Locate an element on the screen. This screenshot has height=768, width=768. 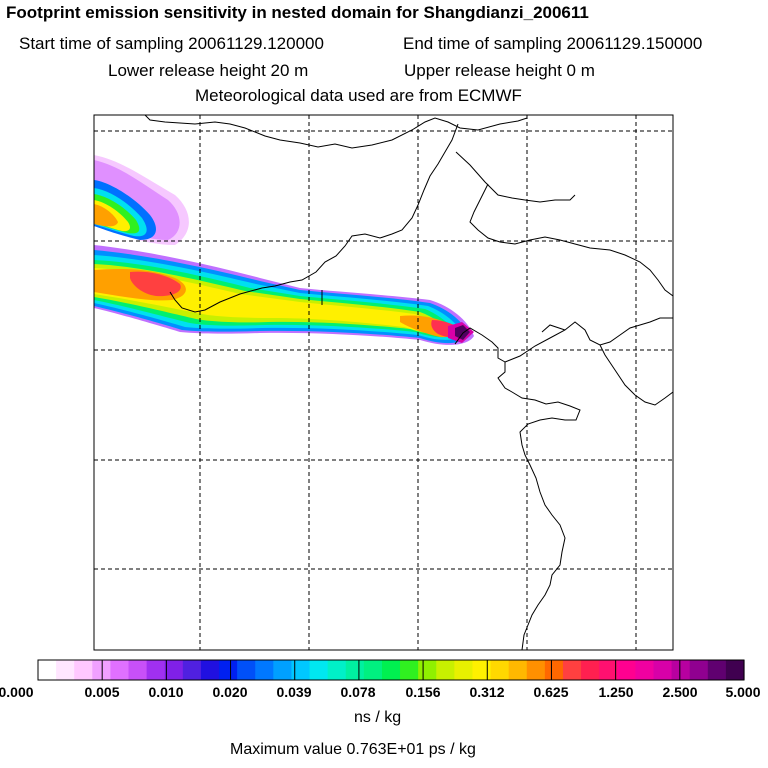
colorbar-tick-0: 0.000 is located at coordinates (17, 692).